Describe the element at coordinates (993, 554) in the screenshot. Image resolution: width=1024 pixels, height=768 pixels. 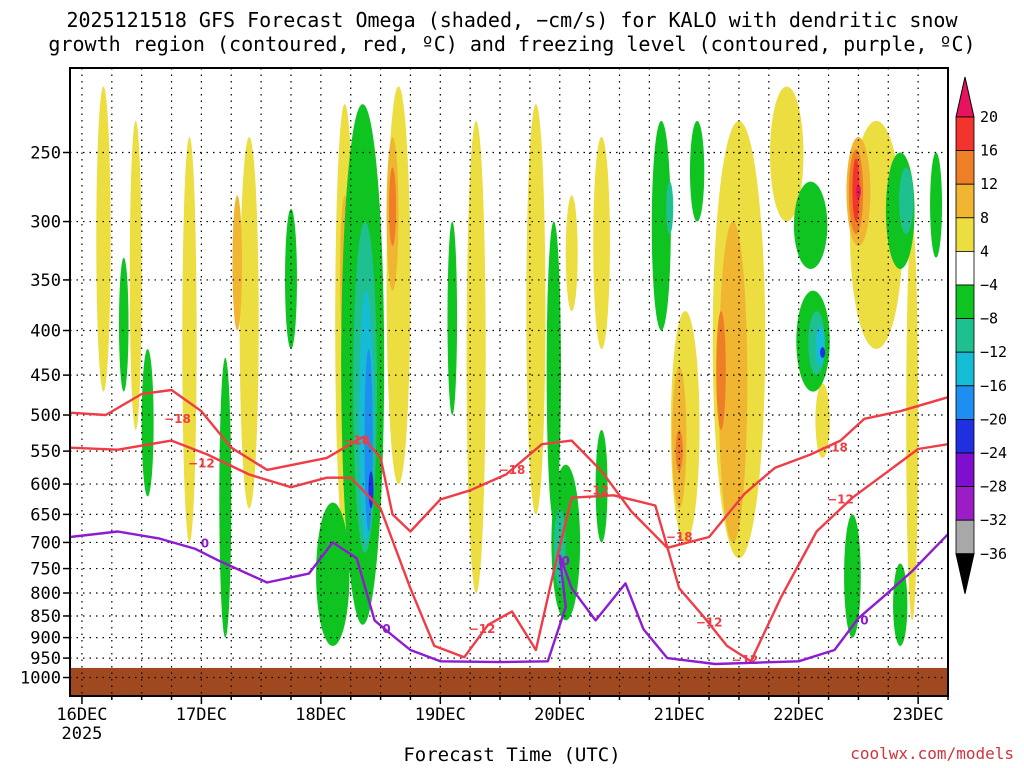
I see `colorbar-label-13: −36` at that location.